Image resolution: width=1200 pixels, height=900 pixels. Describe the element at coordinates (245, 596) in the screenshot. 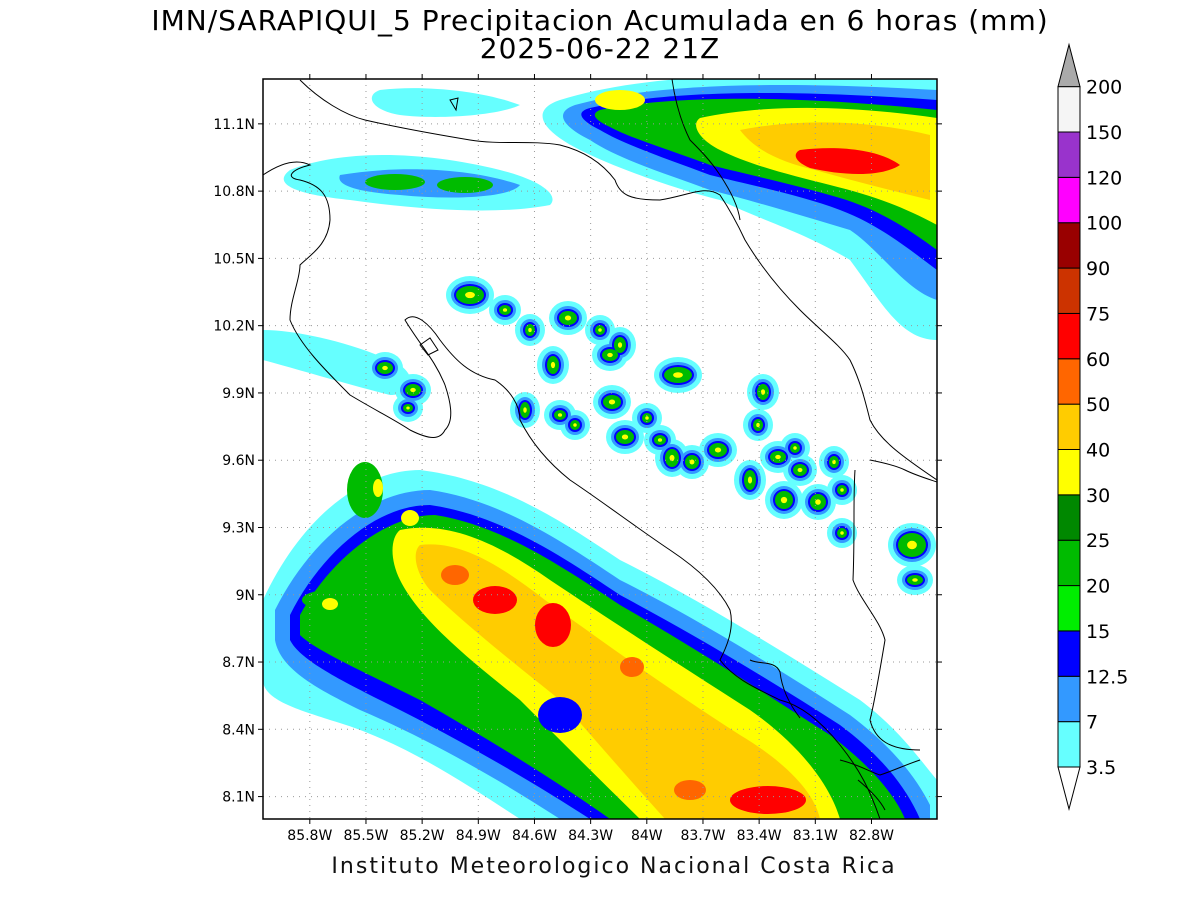

I see `lat-tick-label: 9N` at that location.